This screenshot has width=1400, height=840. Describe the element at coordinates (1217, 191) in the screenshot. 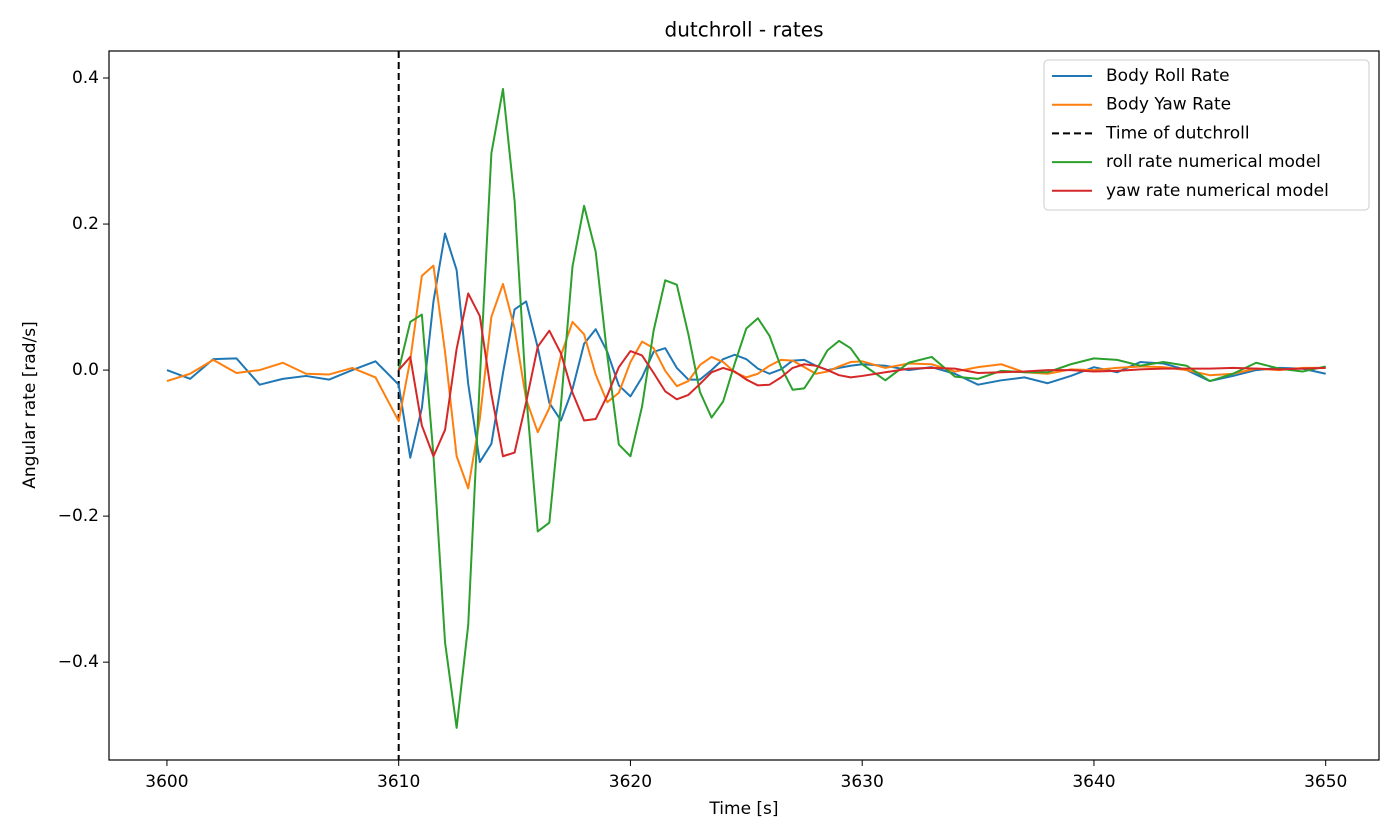

I see `legend-label: yaw rate numerical model` at that location.